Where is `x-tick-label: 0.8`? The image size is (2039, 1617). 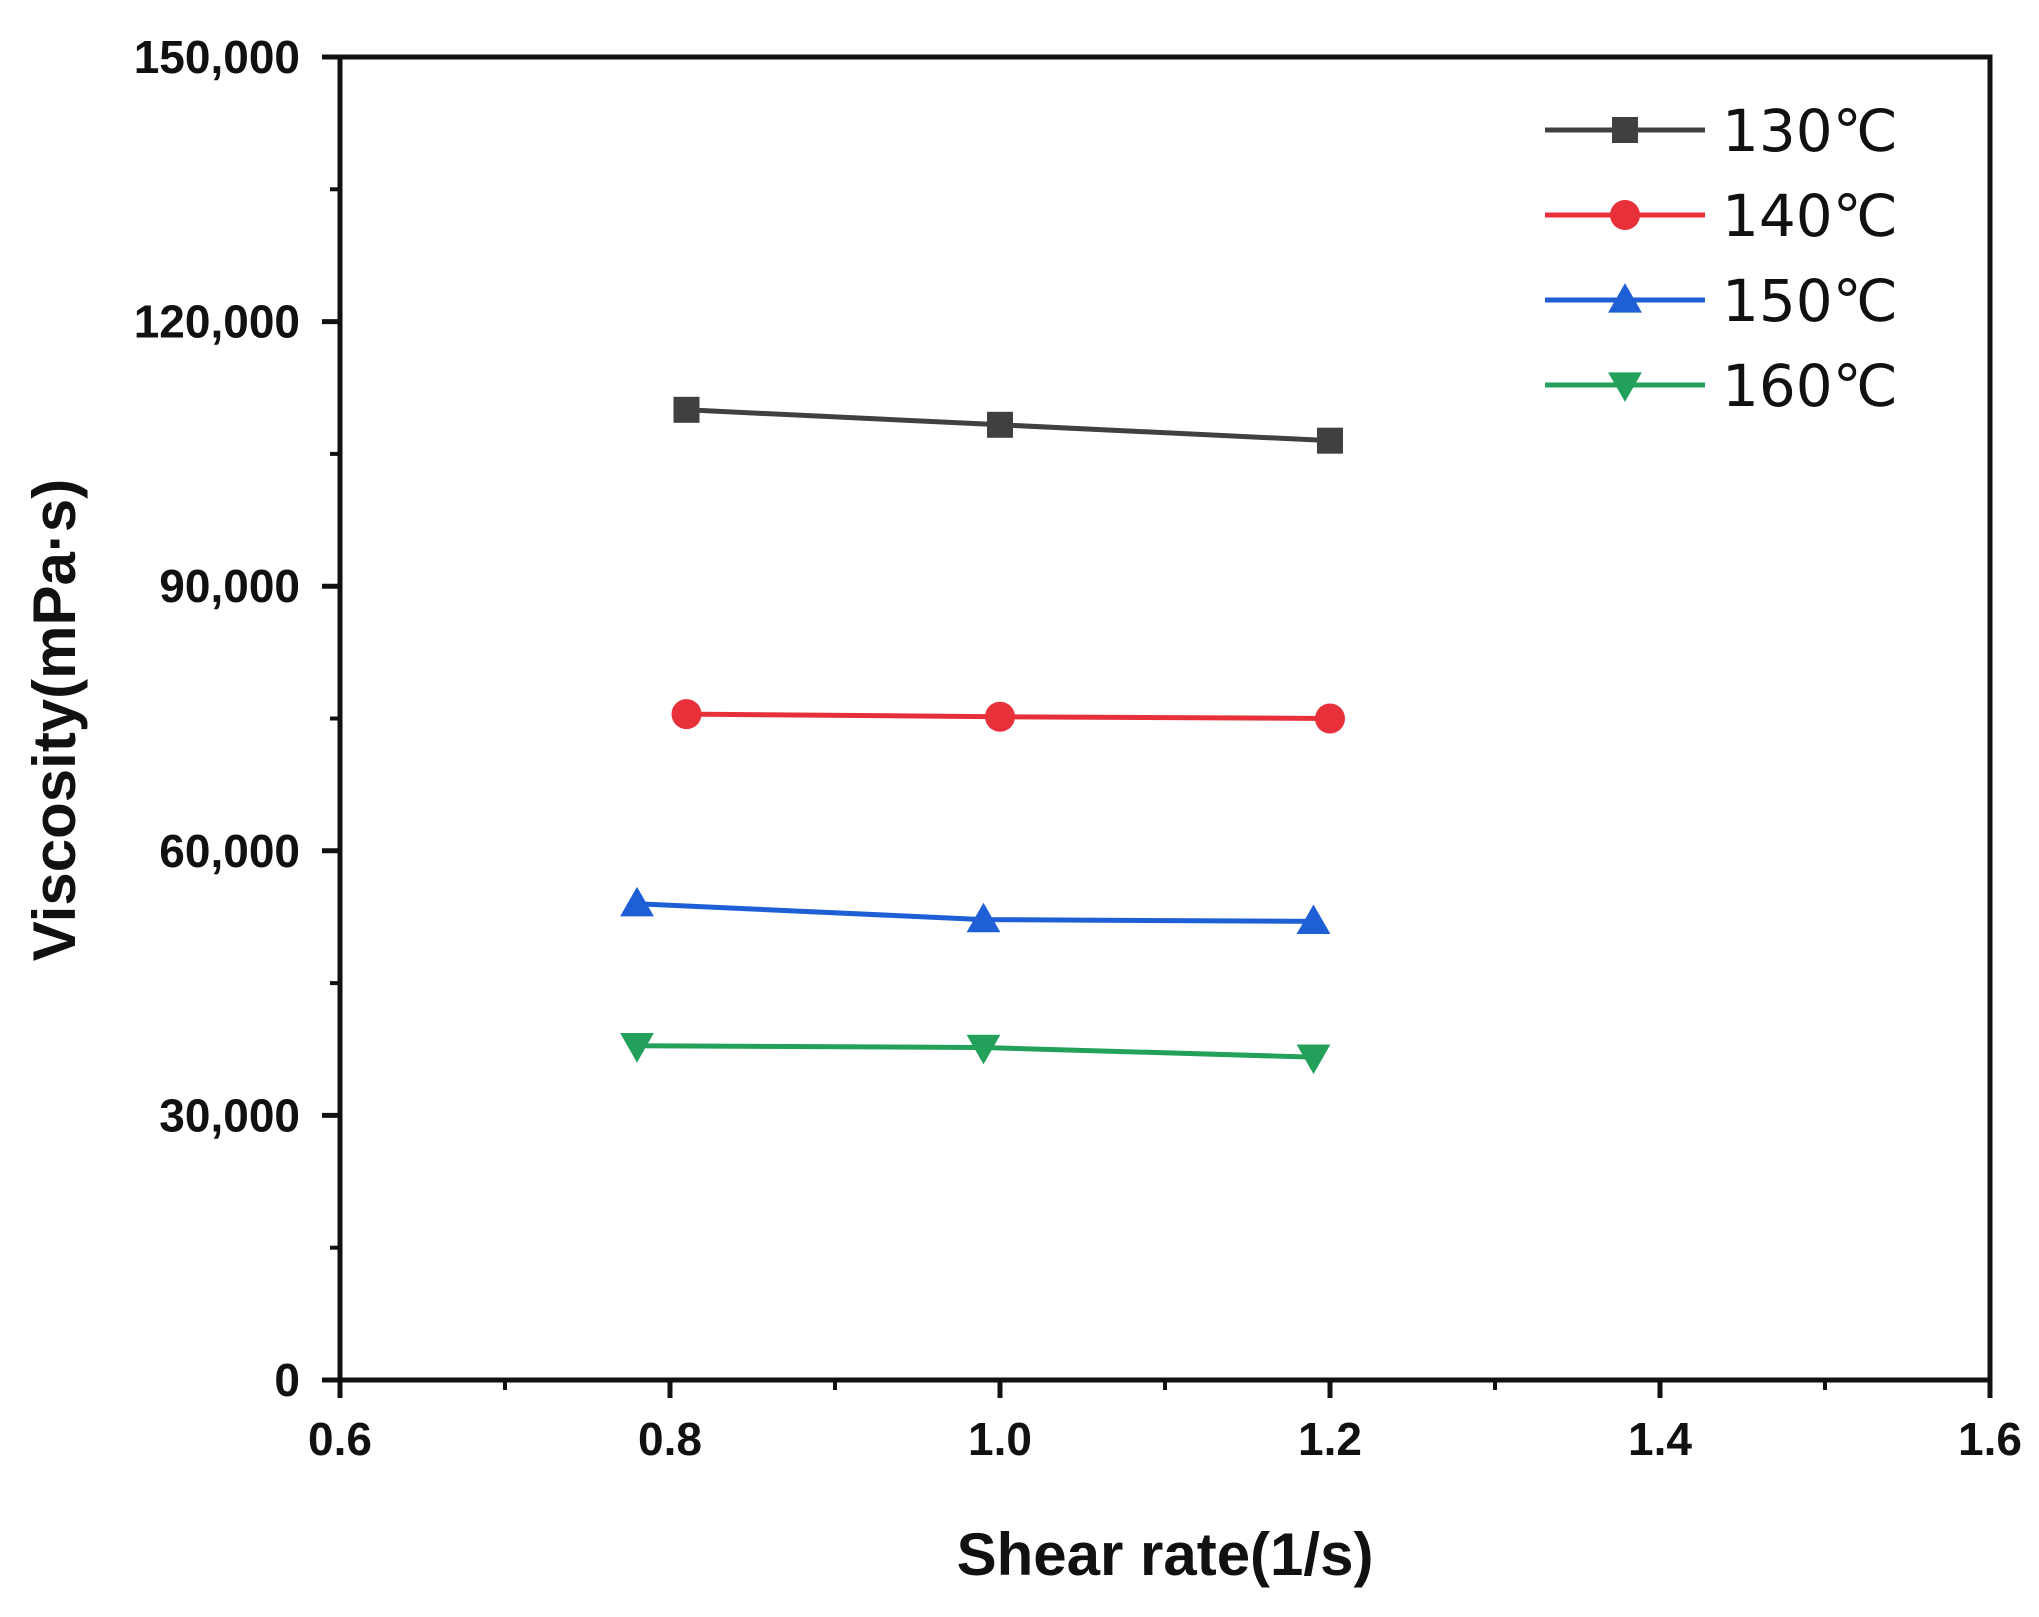 x-tick-label: 0.8 is located at coordinates (670, 1439).